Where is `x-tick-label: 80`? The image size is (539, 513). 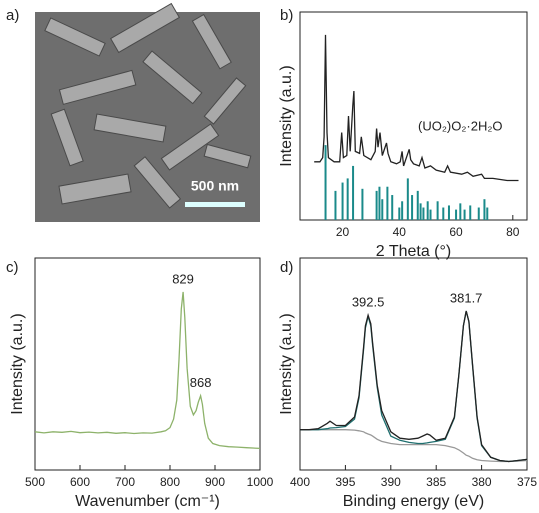
x-tick-label: 80 is located at coordinates (513, 232).